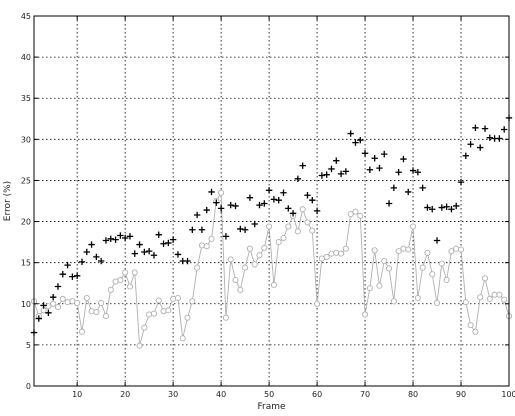 This screenshot has height=416, width=515. I want to click on x-tick-label: 60, so click(317, 394).